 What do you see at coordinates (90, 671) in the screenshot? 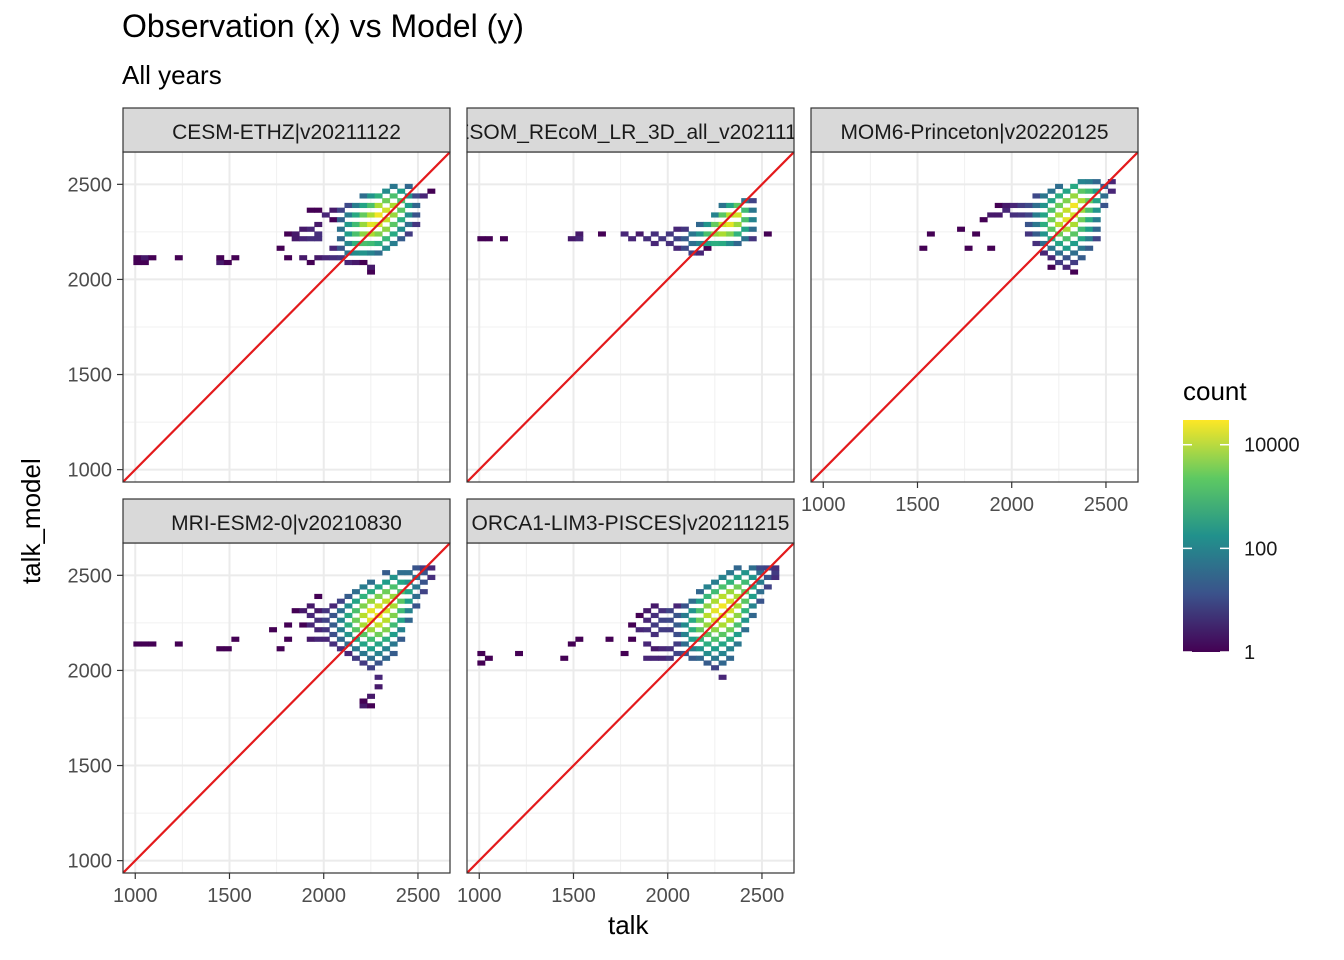
I see `y-tick-label: 2000` at bounding box center [90, 671].